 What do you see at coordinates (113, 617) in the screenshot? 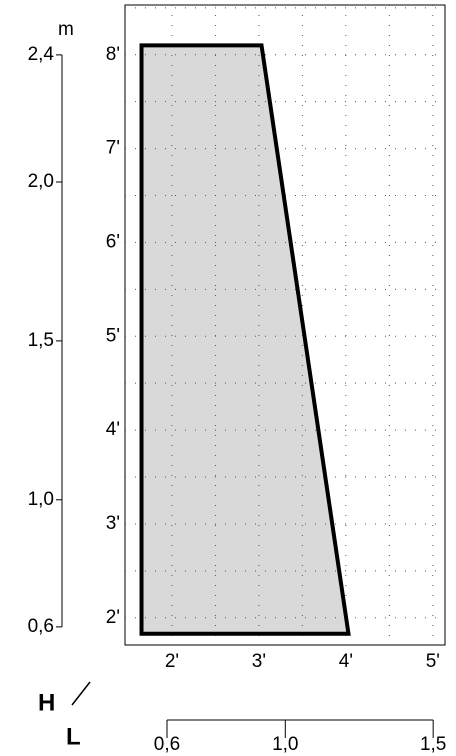
I see `y-tick-label: 2'` at bounding box center [113, 617].